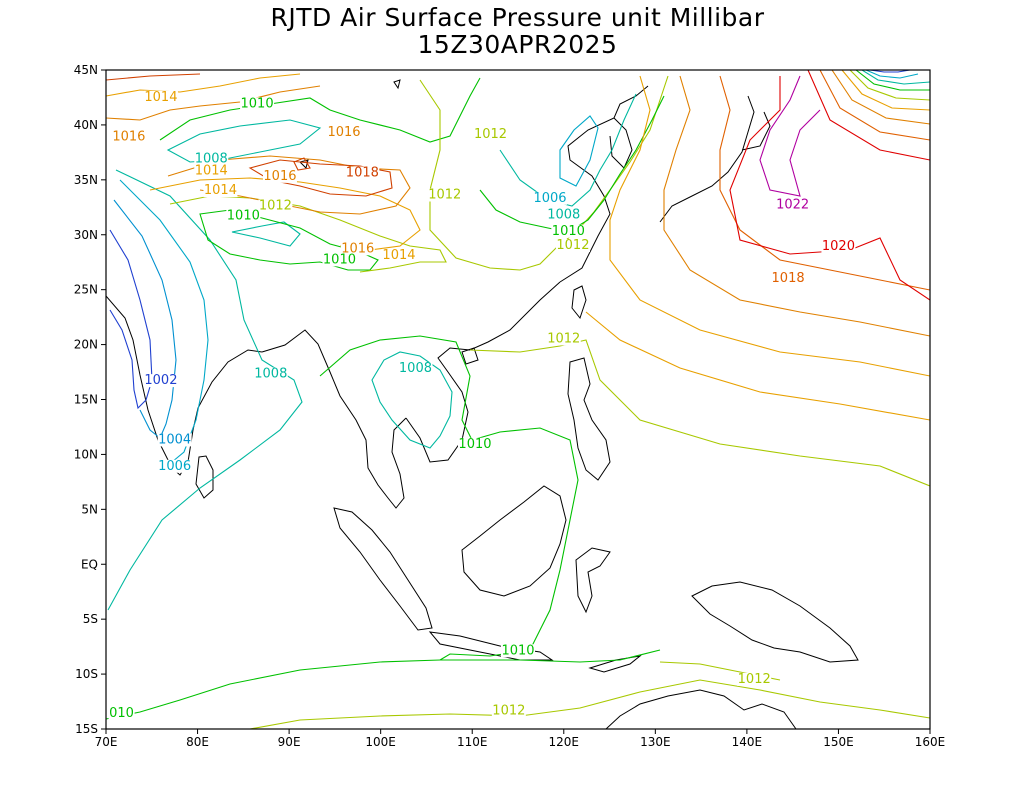 Image resolution: width=1035 pixels, height=800 pixels. Describe the element at coordinates (289, 742) in the screenshot. I see `lon-tick-label: 90E` at that location.